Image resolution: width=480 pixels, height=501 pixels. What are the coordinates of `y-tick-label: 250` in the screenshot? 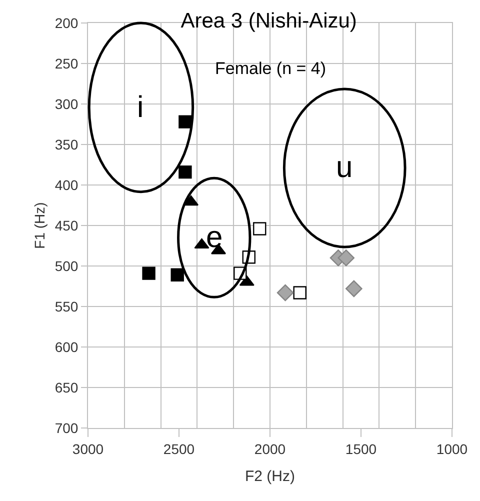 It's located at (66, 63).